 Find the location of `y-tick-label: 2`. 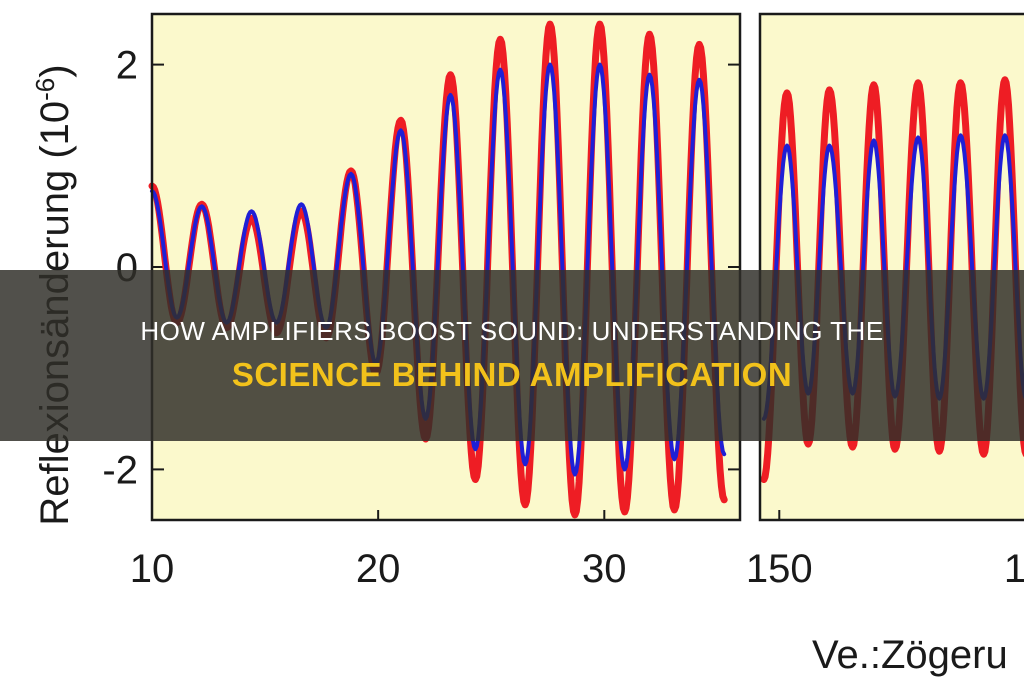

y-tick-label: 2 is located at coordinates (127, 66).